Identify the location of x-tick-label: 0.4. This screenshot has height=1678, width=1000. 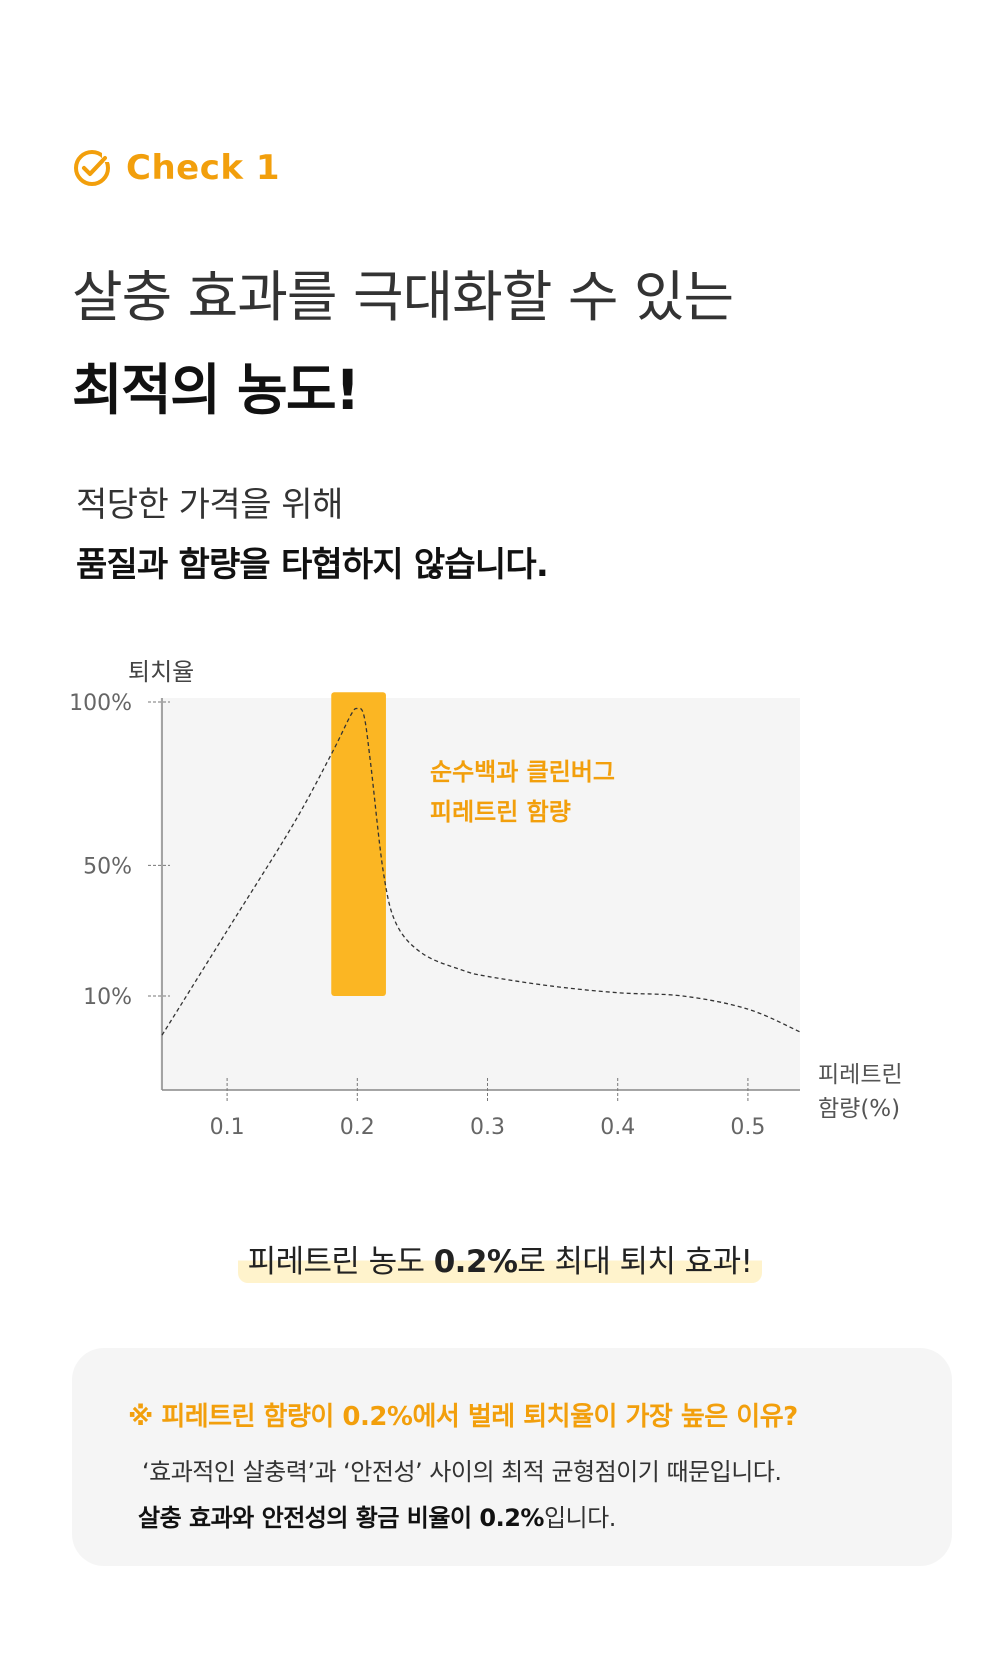
(617, 1127).